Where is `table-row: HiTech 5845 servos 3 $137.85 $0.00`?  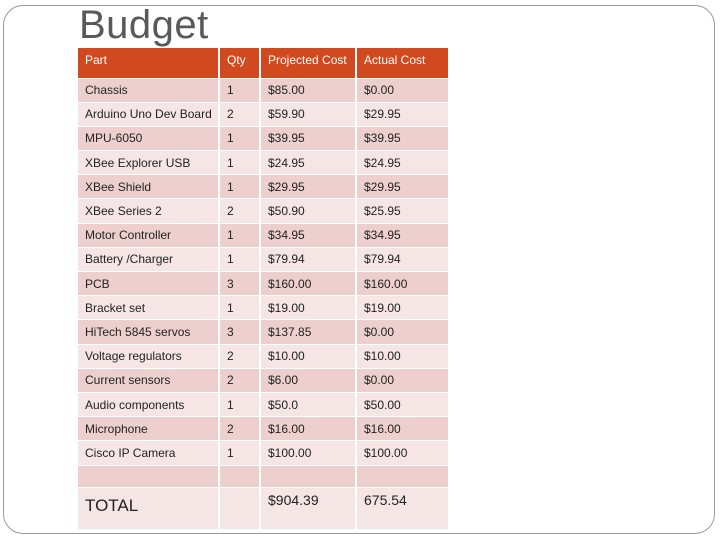
table-row: HiTech 5845 servos 3 $137.85 $0.00 is located at coordinates (263, 332).